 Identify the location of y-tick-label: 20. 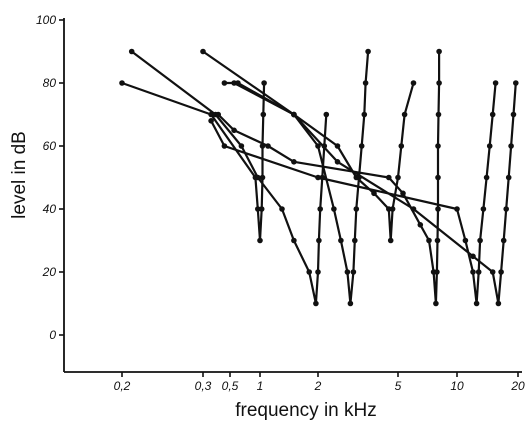
(49, 272).